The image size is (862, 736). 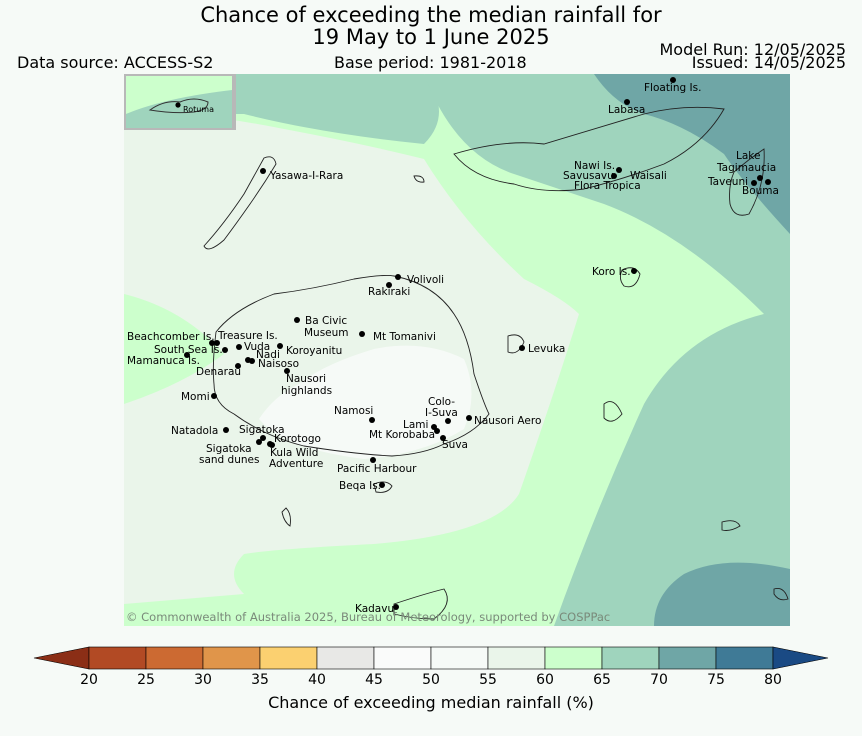 What do you see at coordinates (753, 49) in the screenshot?
I see `model-run-label: Model Run: 12/05/2025` at bounding box center [753, 49].